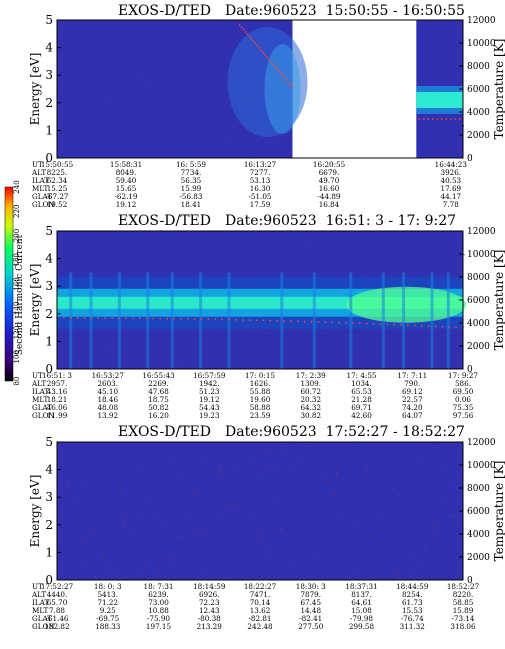 Image resolution: width=505 pixels, height=649 pixels. I want to click on panel-3-ytick-label: 4, so click(49, 470).